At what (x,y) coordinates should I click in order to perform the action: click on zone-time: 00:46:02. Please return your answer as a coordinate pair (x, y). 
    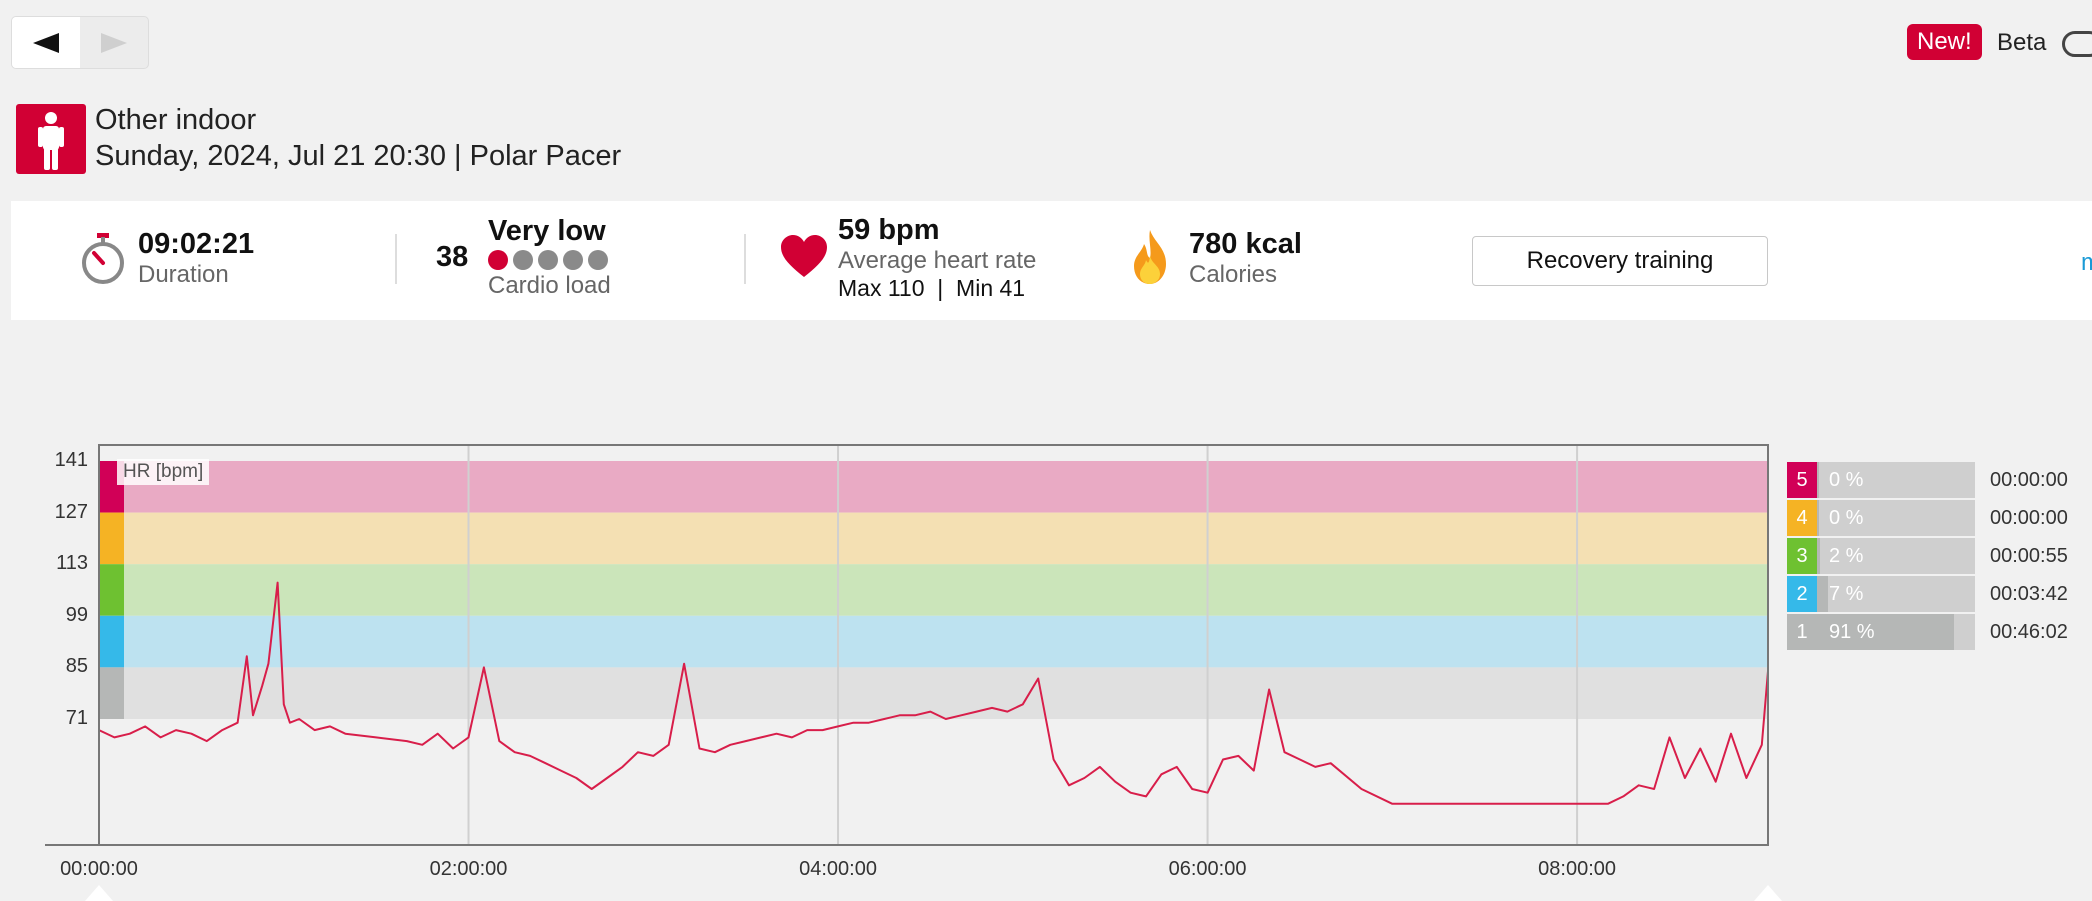
    Looking at the image, I should click on (2029, 632).